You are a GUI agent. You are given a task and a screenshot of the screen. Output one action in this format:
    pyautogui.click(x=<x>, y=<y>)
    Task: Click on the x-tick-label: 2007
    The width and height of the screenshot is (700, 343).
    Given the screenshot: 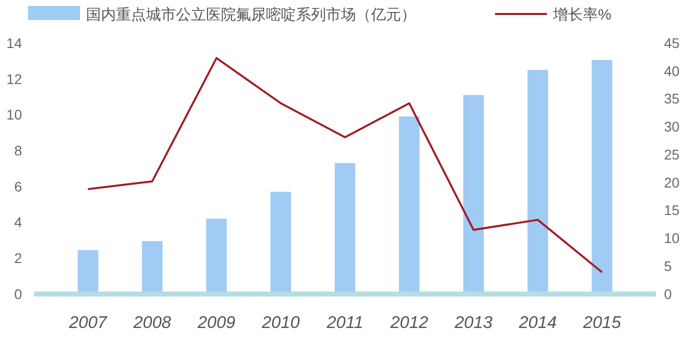 What is the action you would take?
    pyautogui.click(x=88, y=322)
    